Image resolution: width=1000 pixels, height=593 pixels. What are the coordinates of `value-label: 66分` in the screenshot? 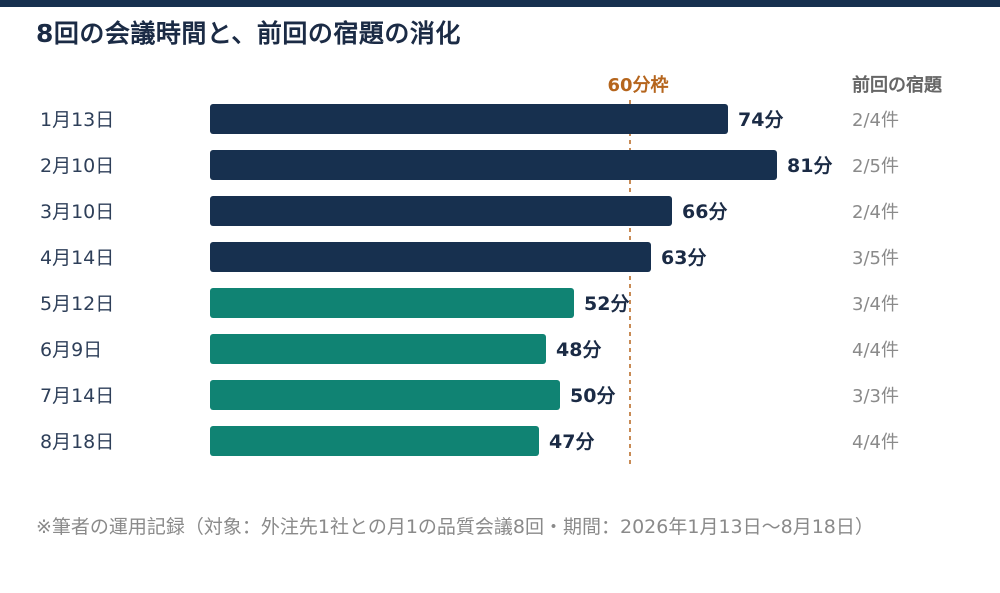 It's located at (704, 212).